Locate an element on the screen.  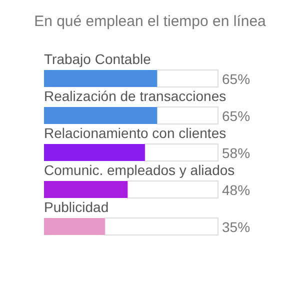
chart-title: En qué emplean el tiempo en línea is located at coordinates (150, 21).